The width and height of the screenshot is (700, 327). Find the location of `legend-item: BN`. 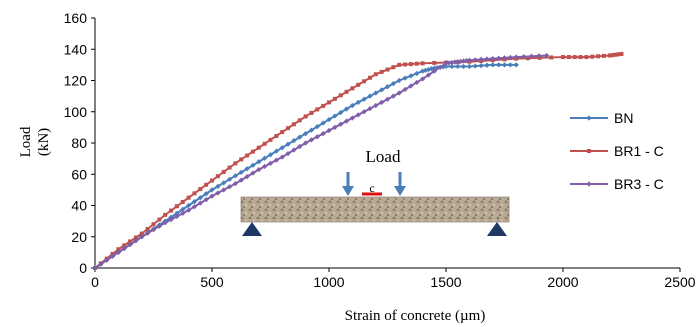

legend-item: BN is located at coordinates (601, 118).